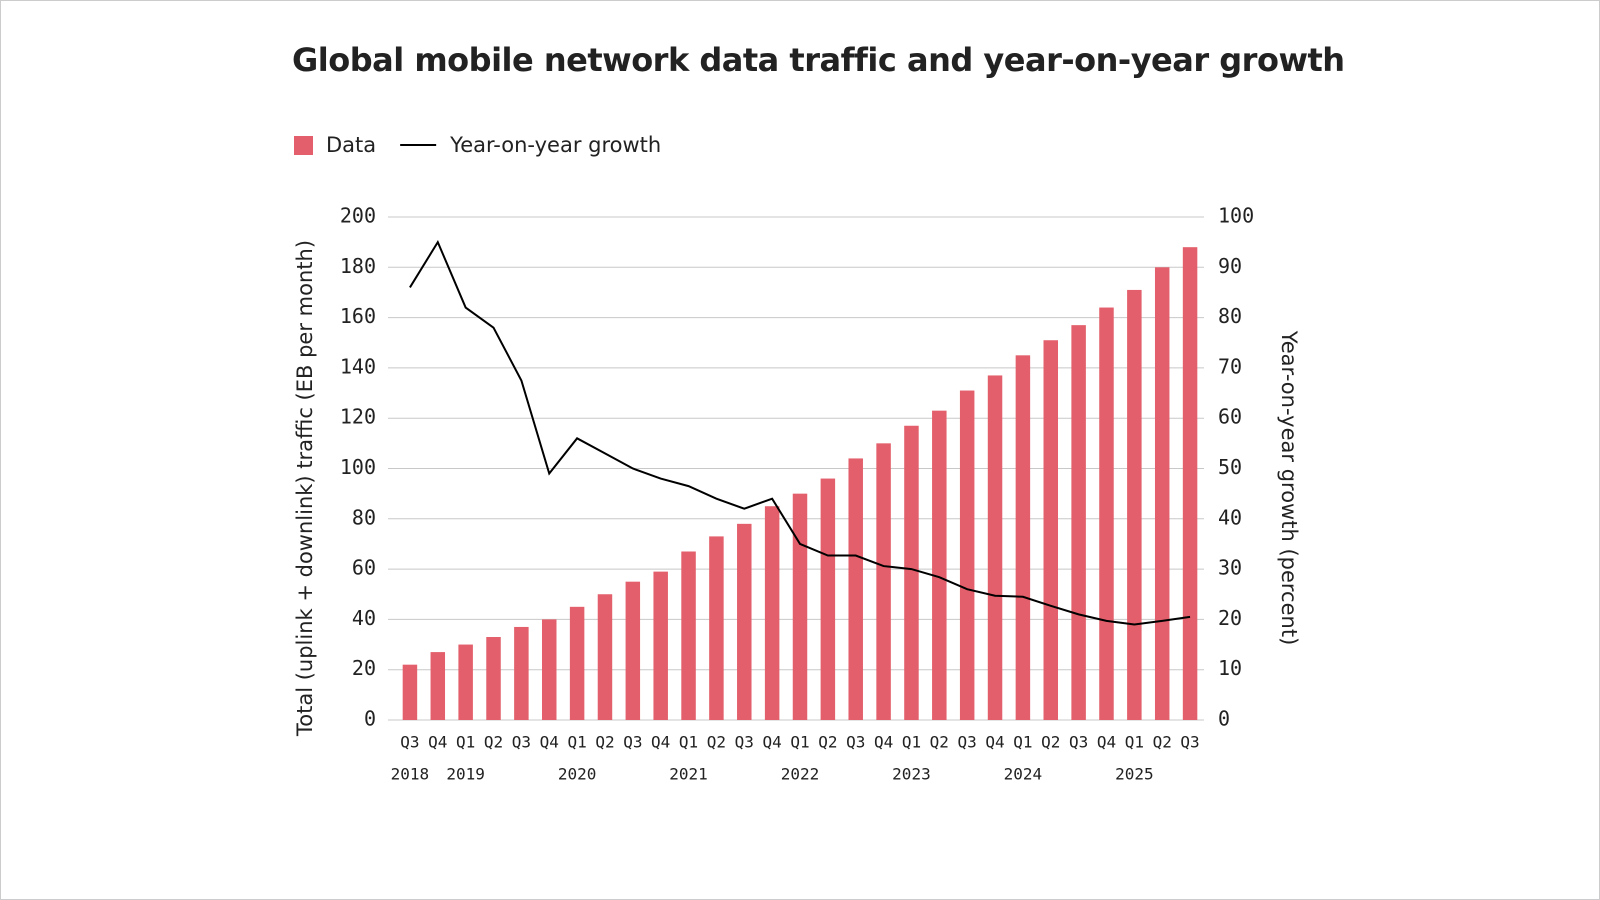 This screenshot has width=1600, height=900. I want to click on y-tick-label: 20, so click(364, 668).